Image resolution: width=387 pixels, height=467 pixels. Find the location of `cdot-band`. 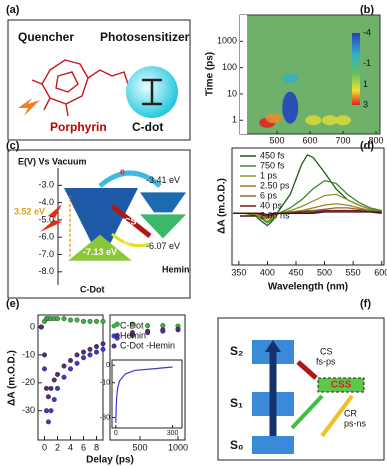

cdot-band is located at coordinates (101, 218).